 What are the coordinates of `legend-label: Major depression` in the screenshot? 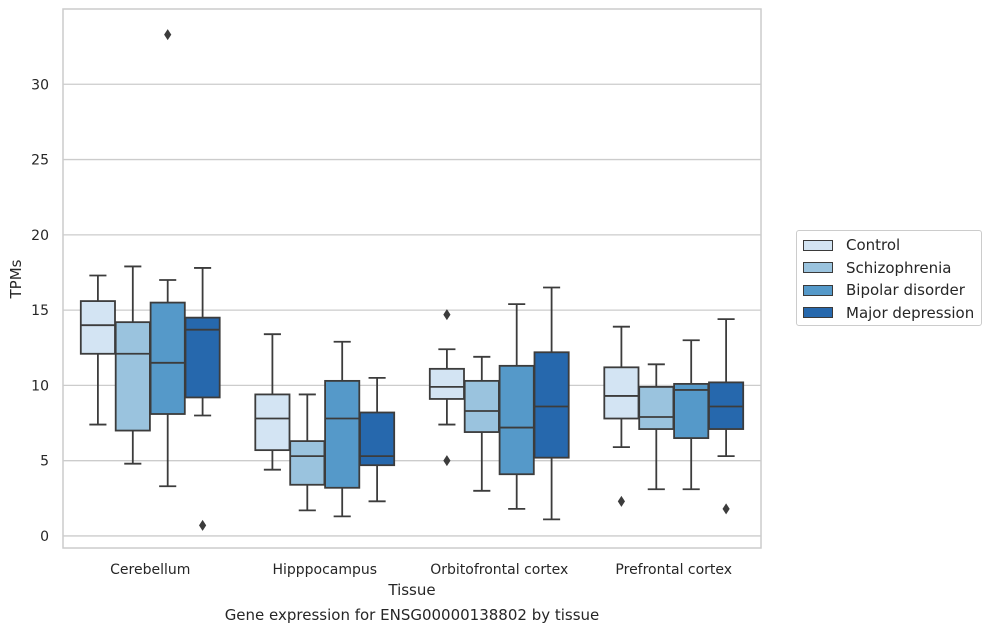 It's located at (910, 312).